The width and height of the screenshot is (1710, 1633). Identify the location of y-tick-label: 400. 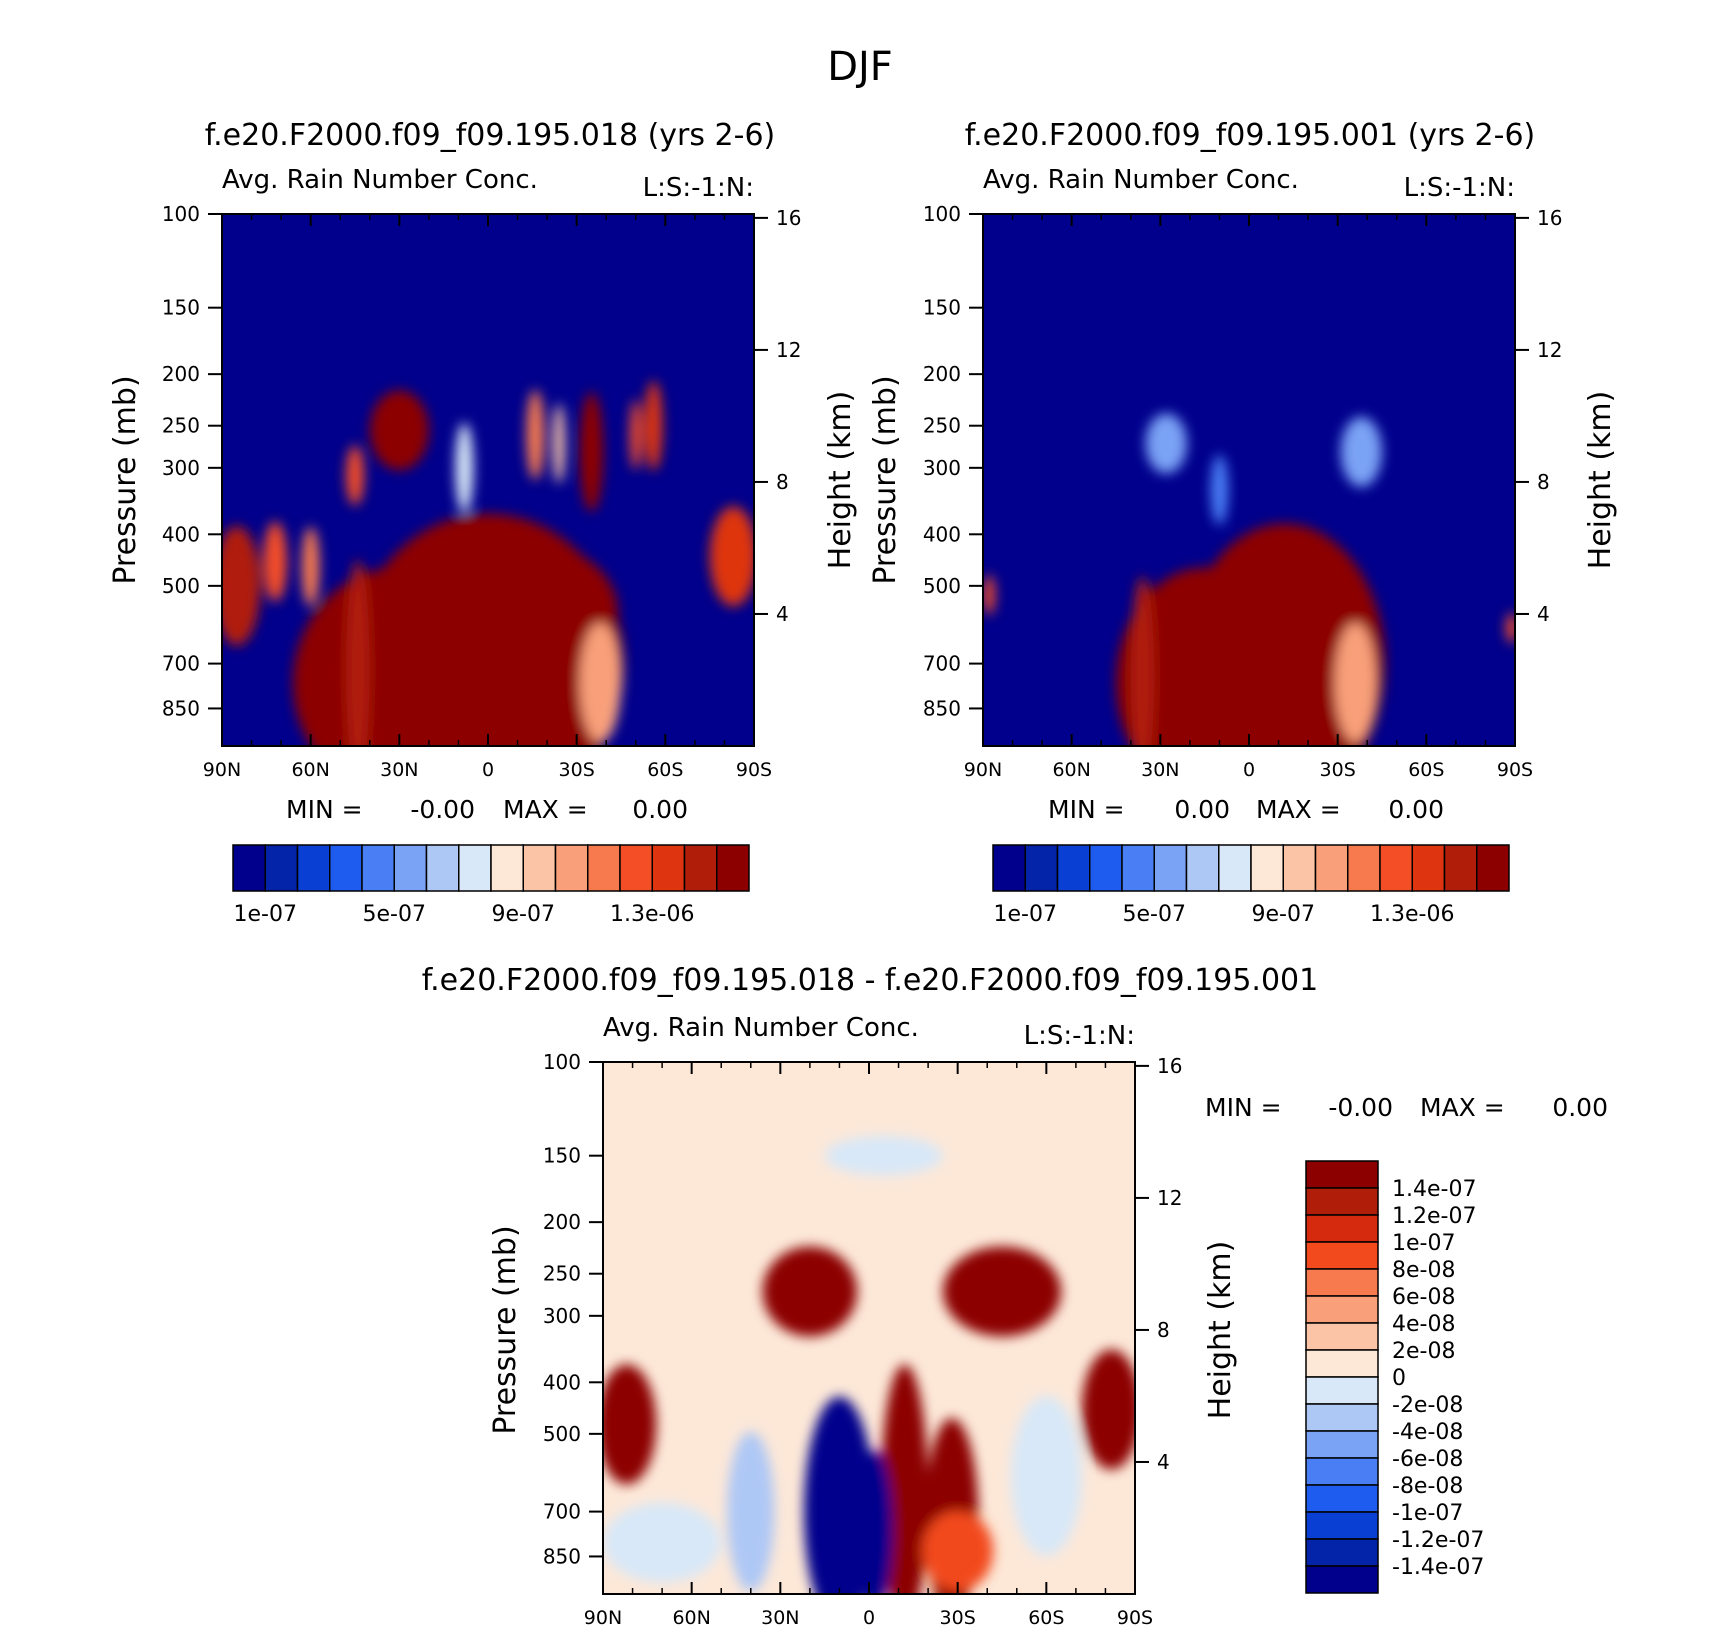
(181, 534).